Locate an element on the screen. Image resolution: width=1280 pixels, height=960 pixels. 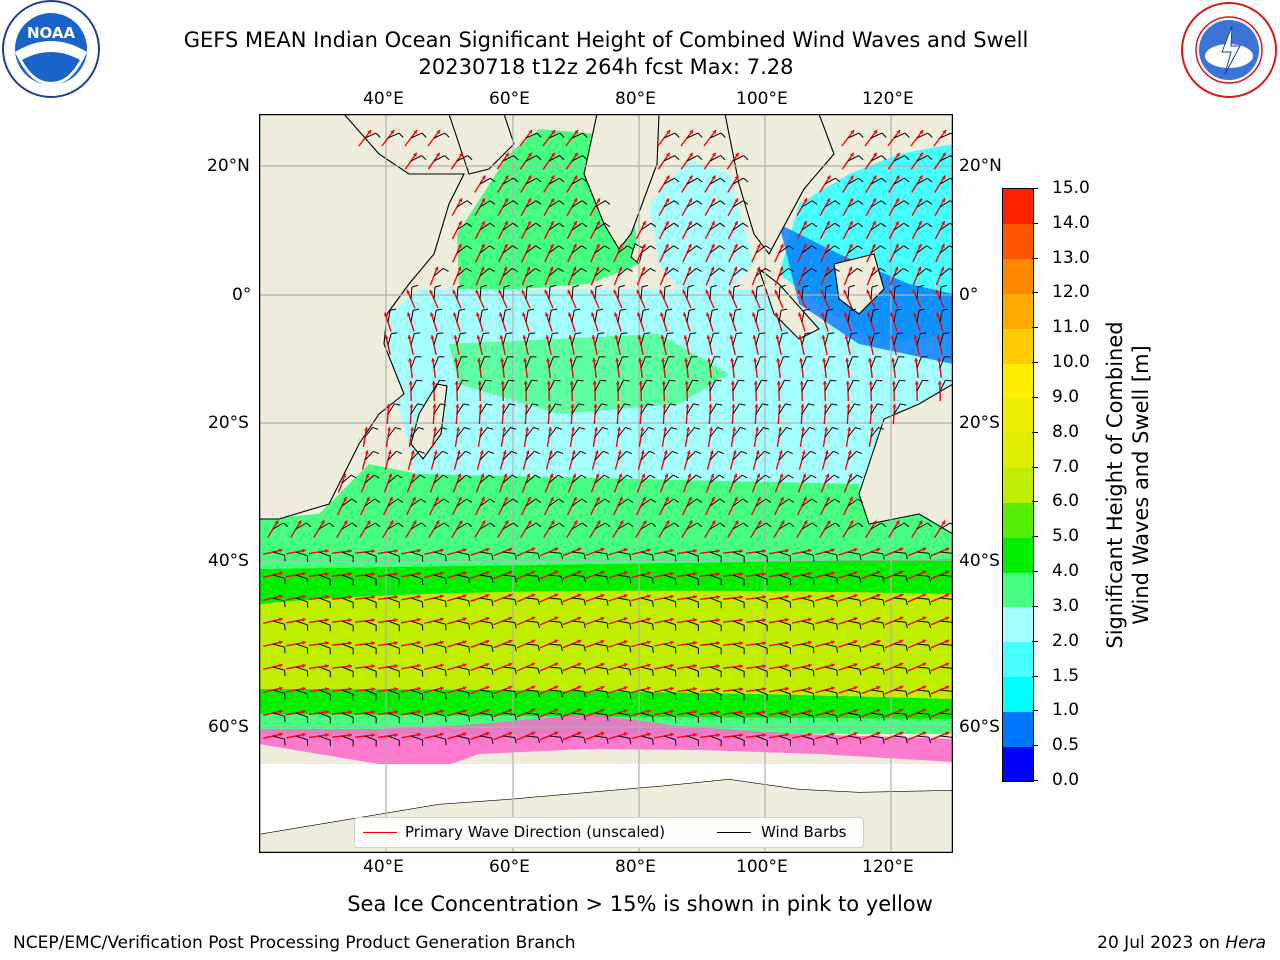
lat-tick-right-20s: 20°S is located at coordinates (979, 423).